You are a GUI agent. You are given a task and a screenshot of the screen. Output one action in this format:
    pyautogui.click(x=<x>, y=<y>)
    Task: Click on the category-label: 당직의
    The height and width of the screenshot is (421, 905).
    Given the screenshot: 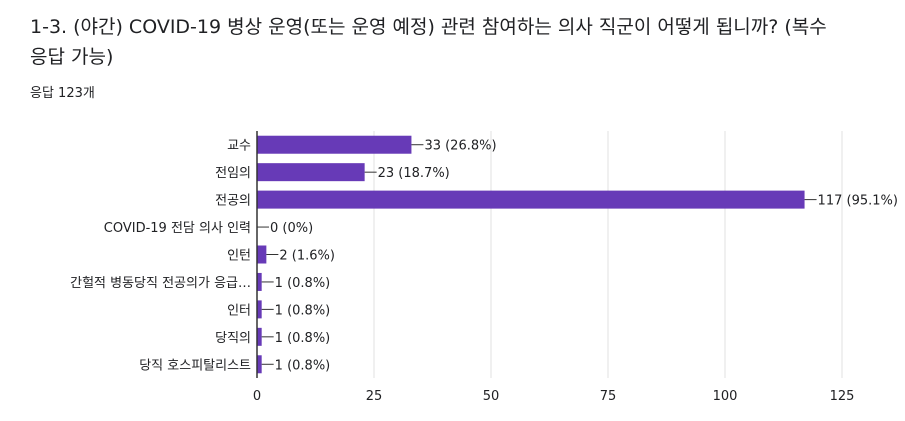 What is the action you would take?
    pyautogui.click(x=233, y=338)
    